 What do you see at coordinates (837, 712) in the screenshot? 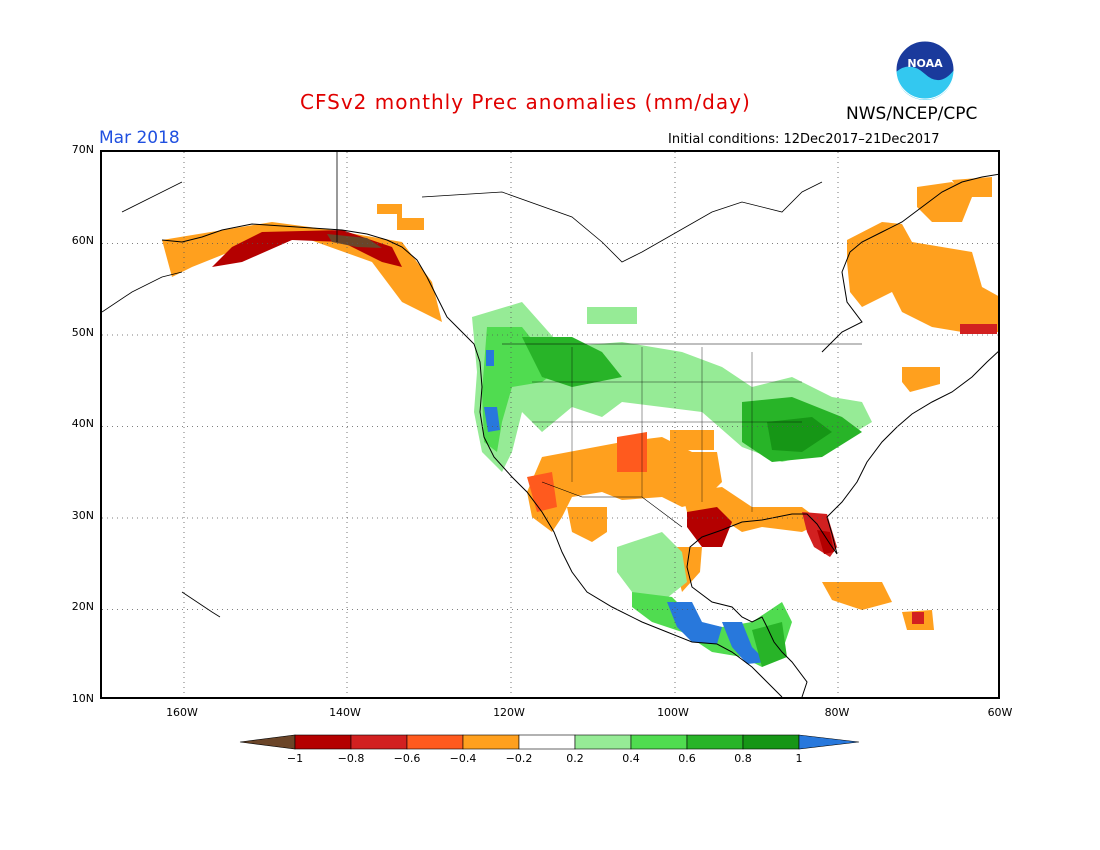
I see `lon-label: 80W` at bounding box center [837, 712].